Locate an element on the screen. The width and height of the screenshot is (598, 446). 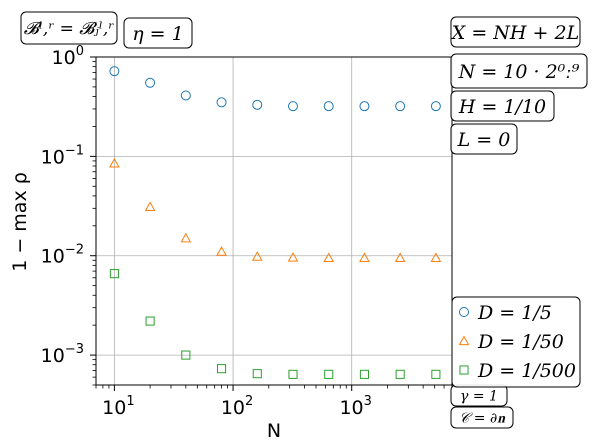
legend-box is located at coordinates (516, 342).